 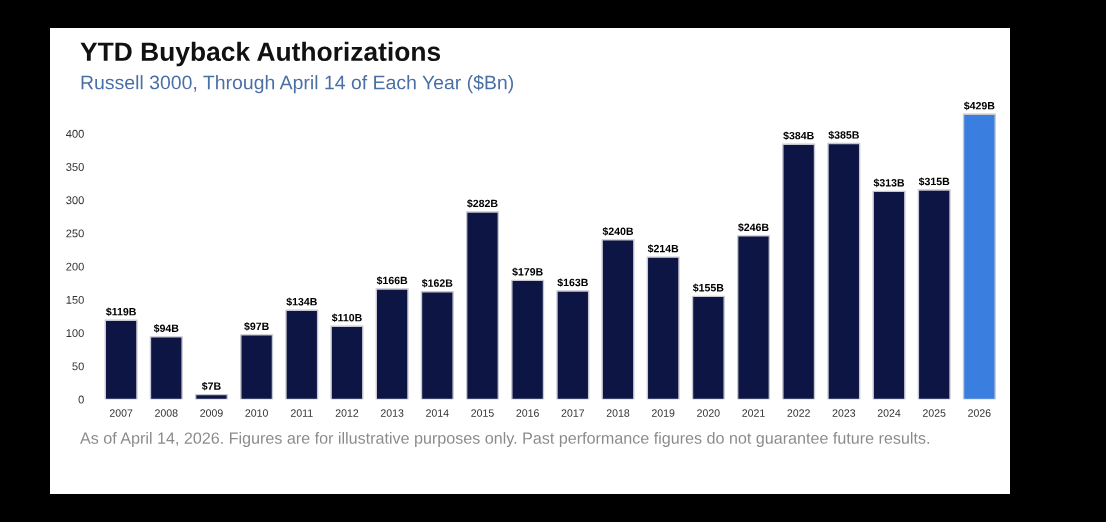 What do you see at coordinates (297, 84) in the screenshot?
I see `chart-subtitle: Russell 3000, Through April 14 of Each Year ($Bn)` at bounding box center [297, 84].